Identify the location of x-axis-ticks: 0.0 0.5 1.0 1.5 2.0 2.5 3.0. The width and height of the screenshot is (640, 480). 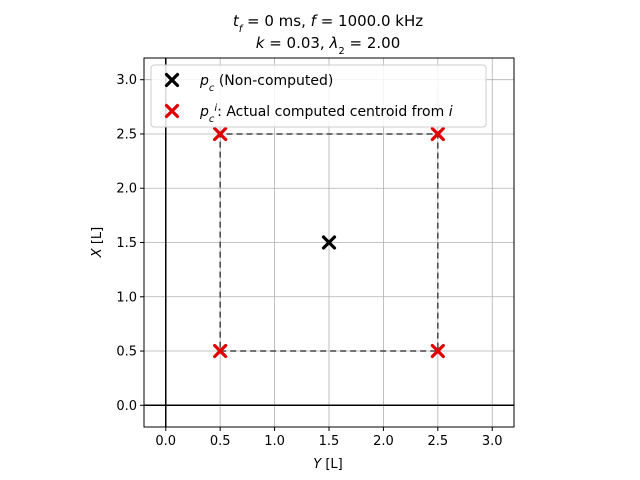
(329, 438).